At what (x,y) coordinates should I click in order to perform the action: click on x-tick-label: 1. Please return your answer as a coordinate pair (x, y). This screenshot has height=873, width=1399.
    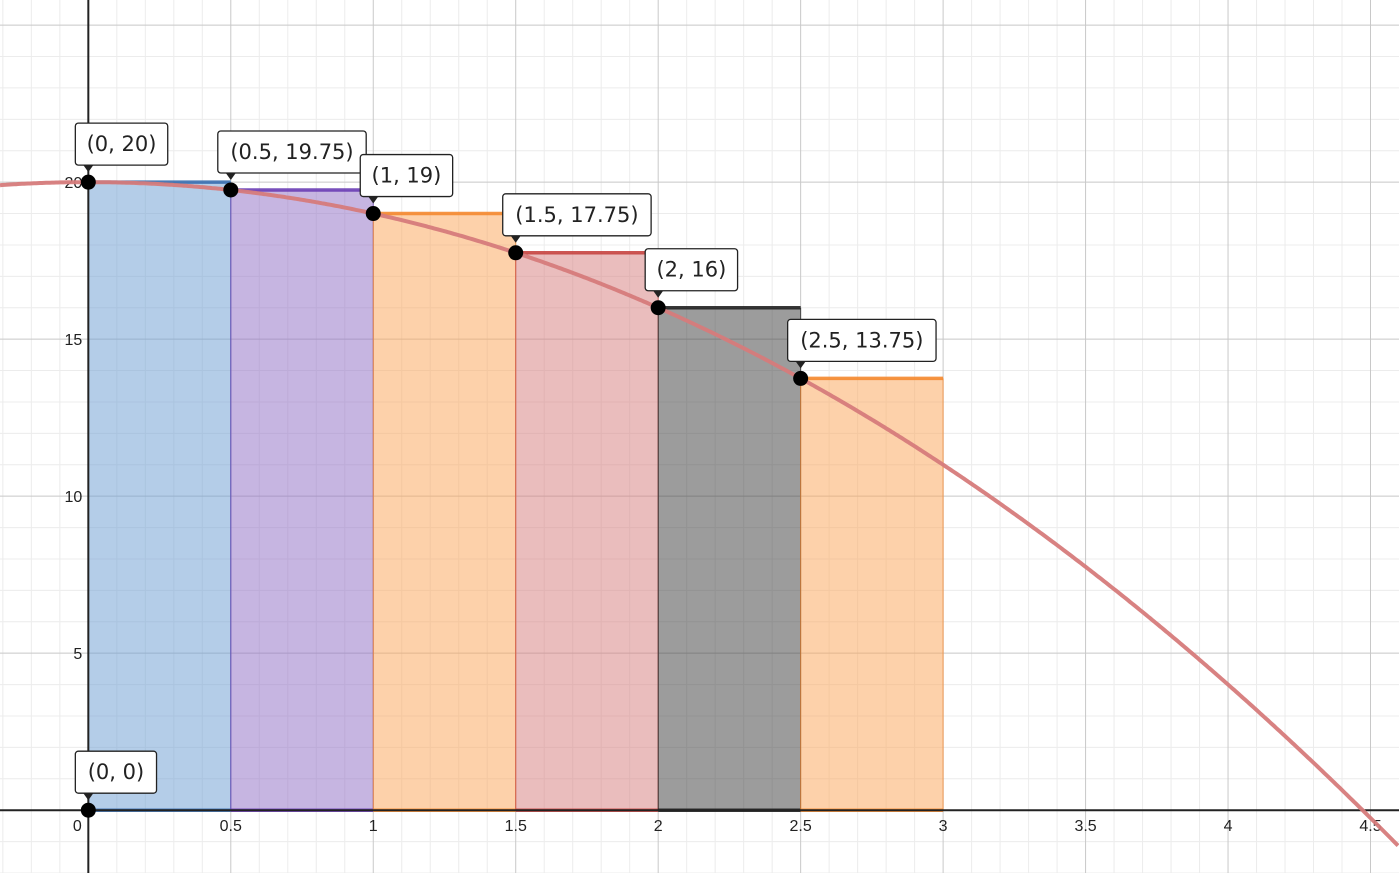
    Looking at the image, I should click on (373, 826).